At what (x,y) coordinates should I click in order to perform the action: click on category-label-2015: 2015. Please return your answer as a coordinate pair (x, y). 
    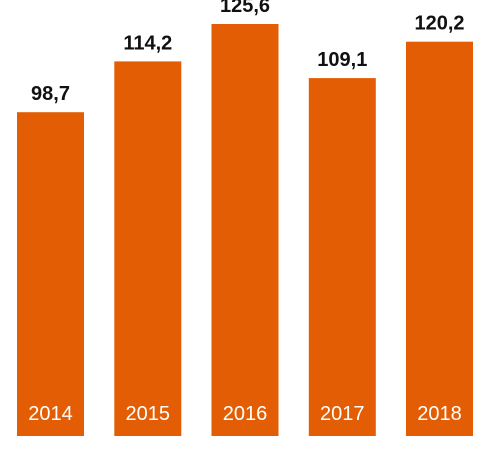
    Looking at the image, I should click on (148, 414).